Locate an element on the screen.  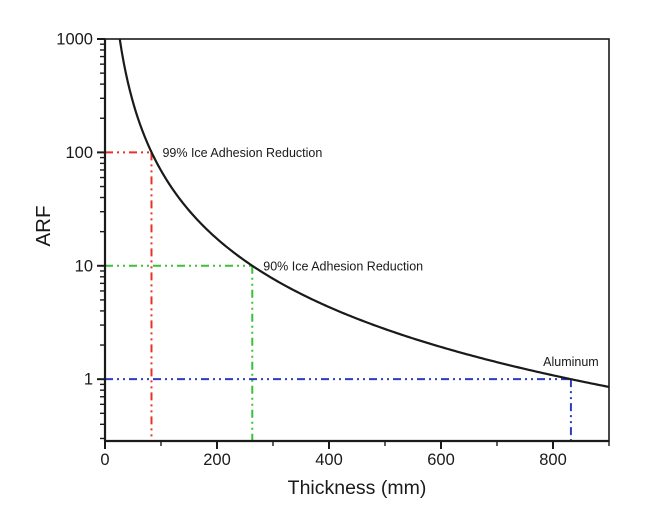
x-tick-label: 0 is located at coordinates (104, 460).